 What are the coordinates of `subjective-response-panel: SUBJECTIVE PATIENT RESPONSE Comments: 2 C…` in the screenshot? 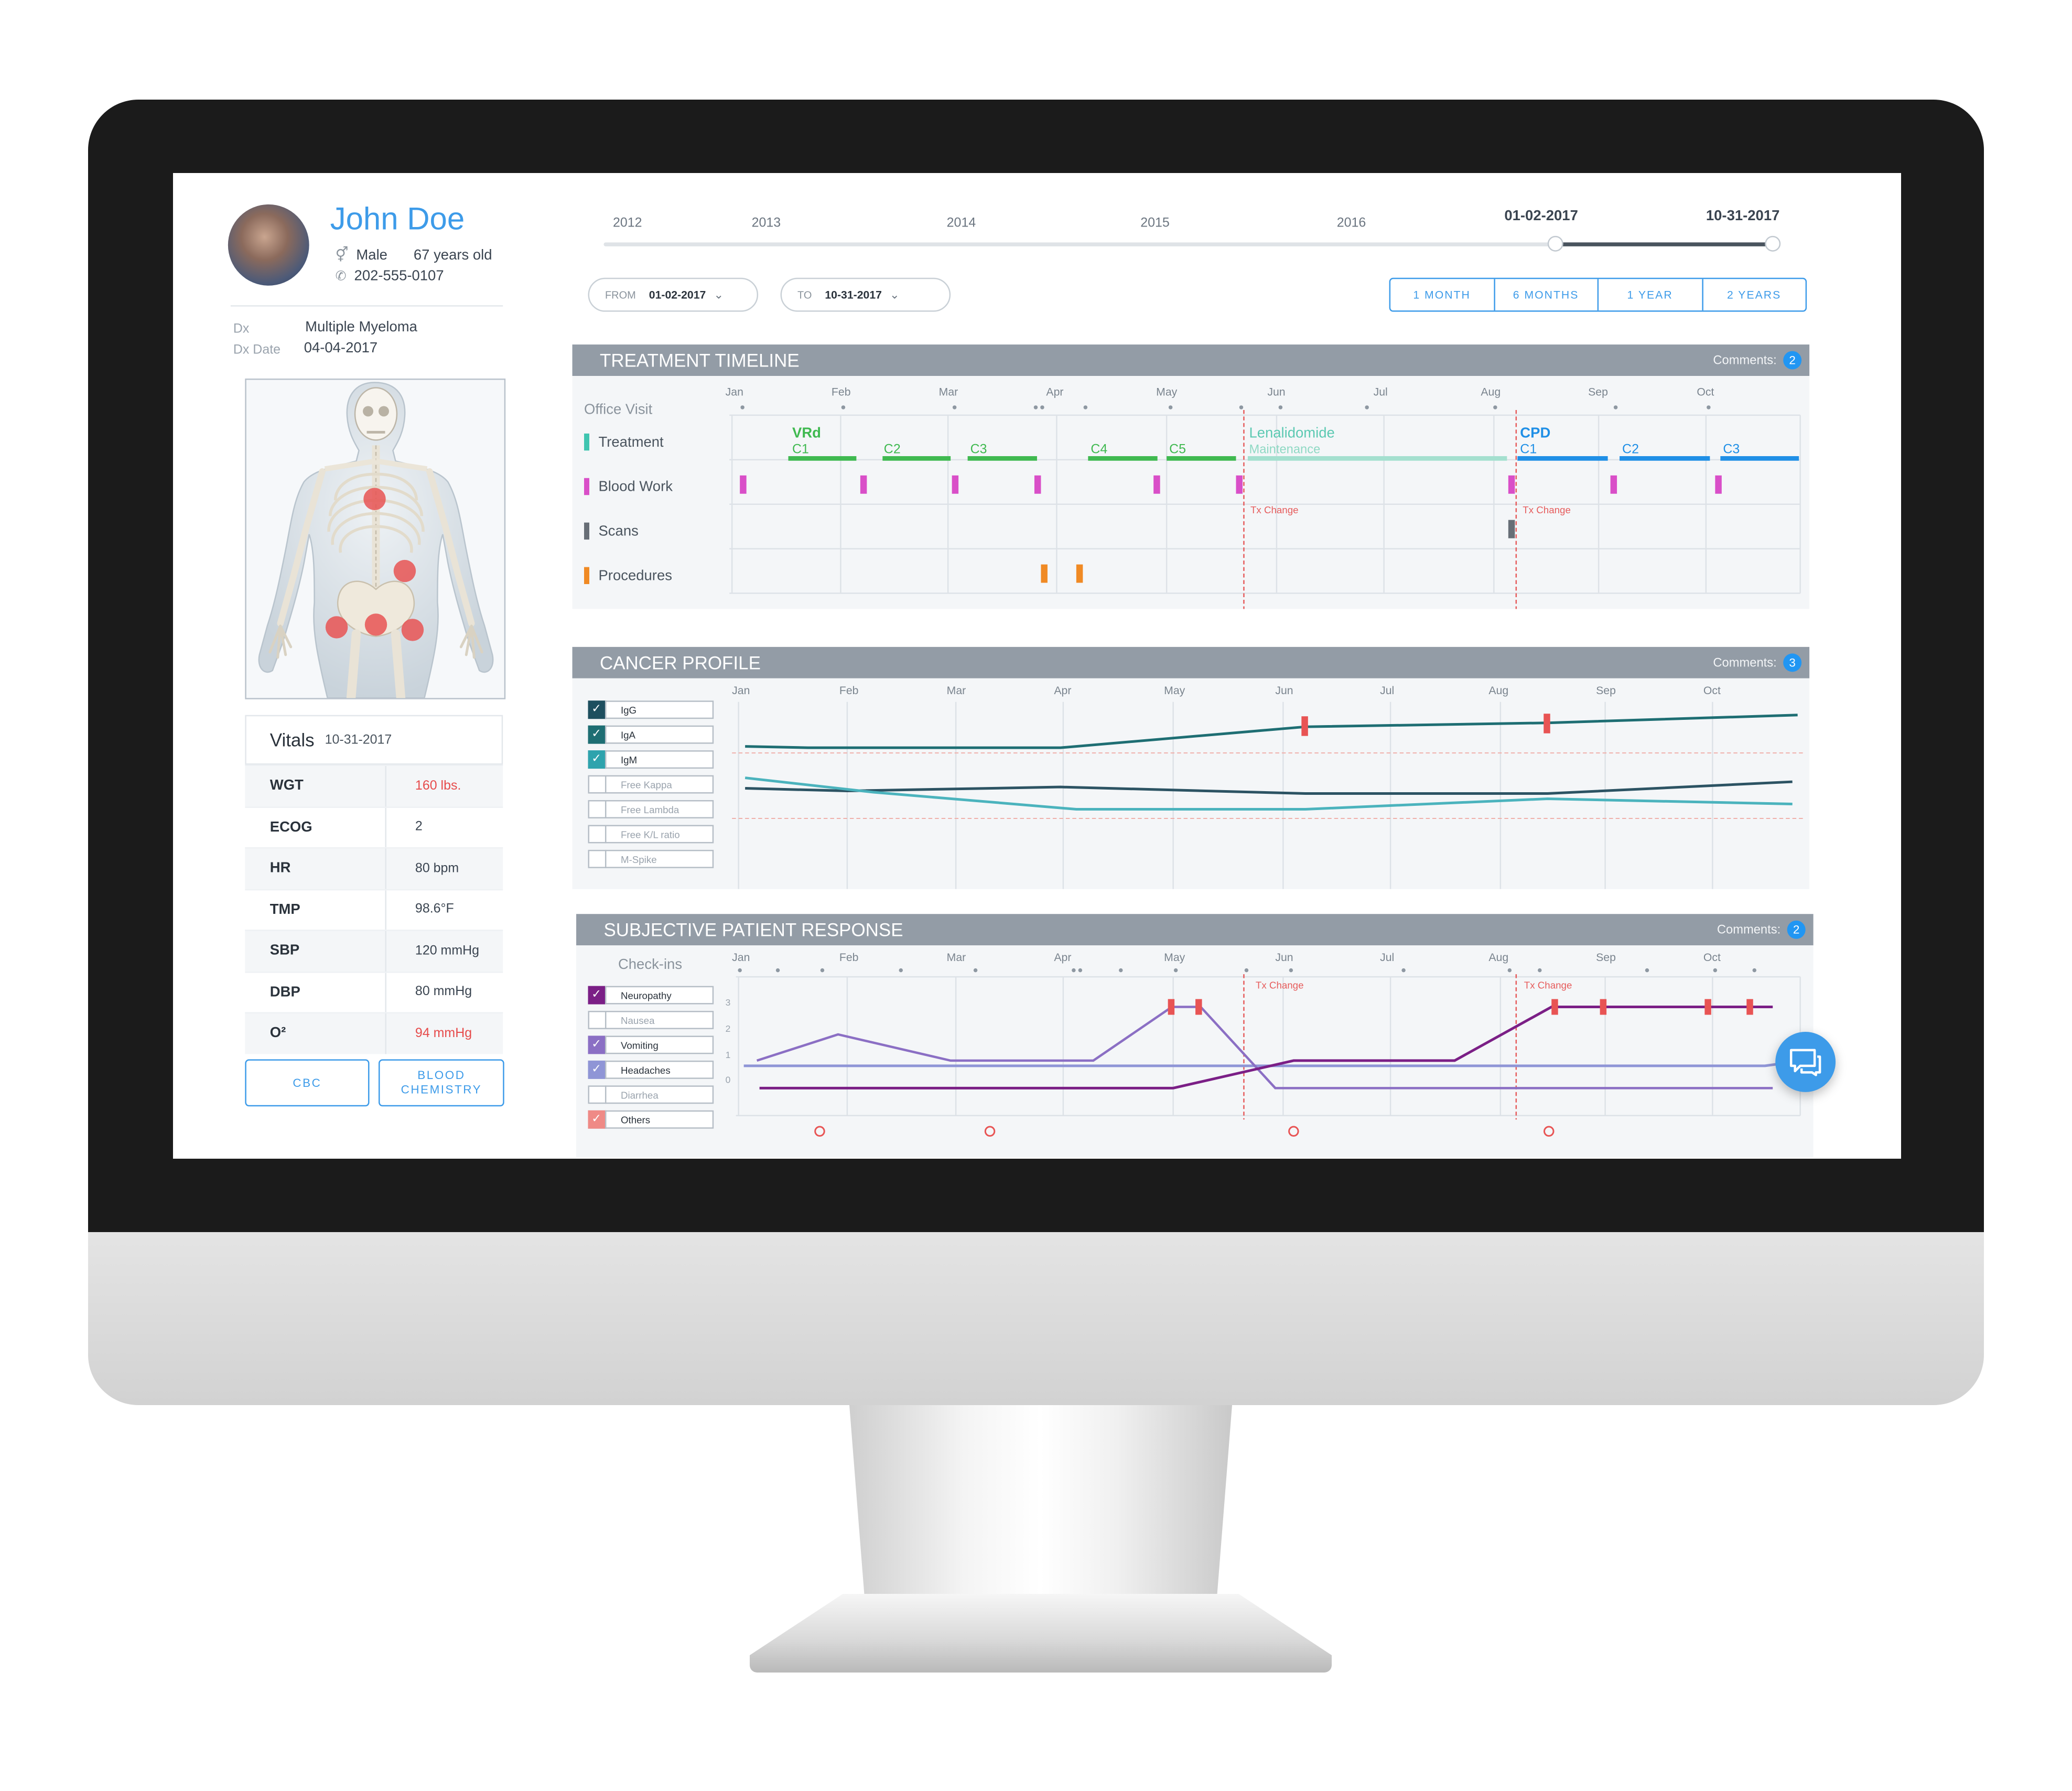 It's located at (1195, 1036).